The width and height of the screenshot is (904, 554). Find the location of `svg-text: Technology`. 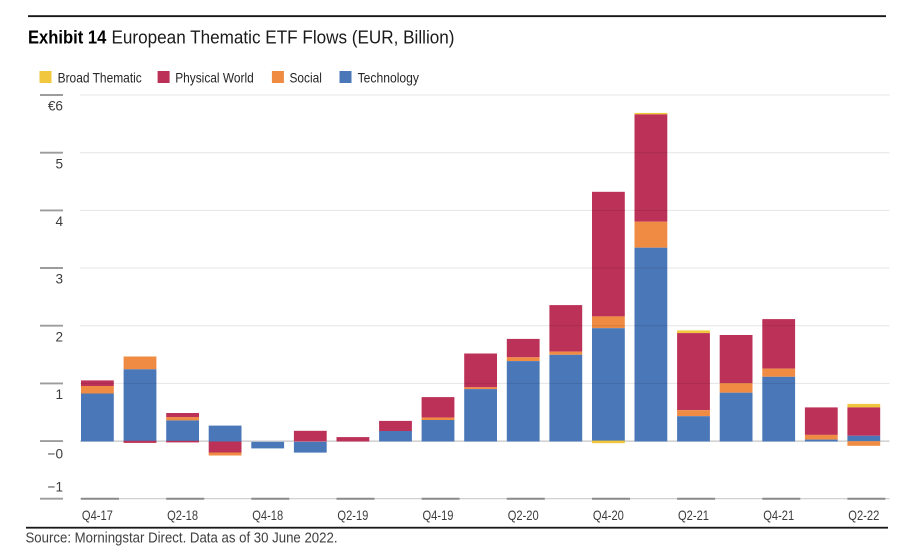

svg-text: Technology is located at coordinates (388, 77).